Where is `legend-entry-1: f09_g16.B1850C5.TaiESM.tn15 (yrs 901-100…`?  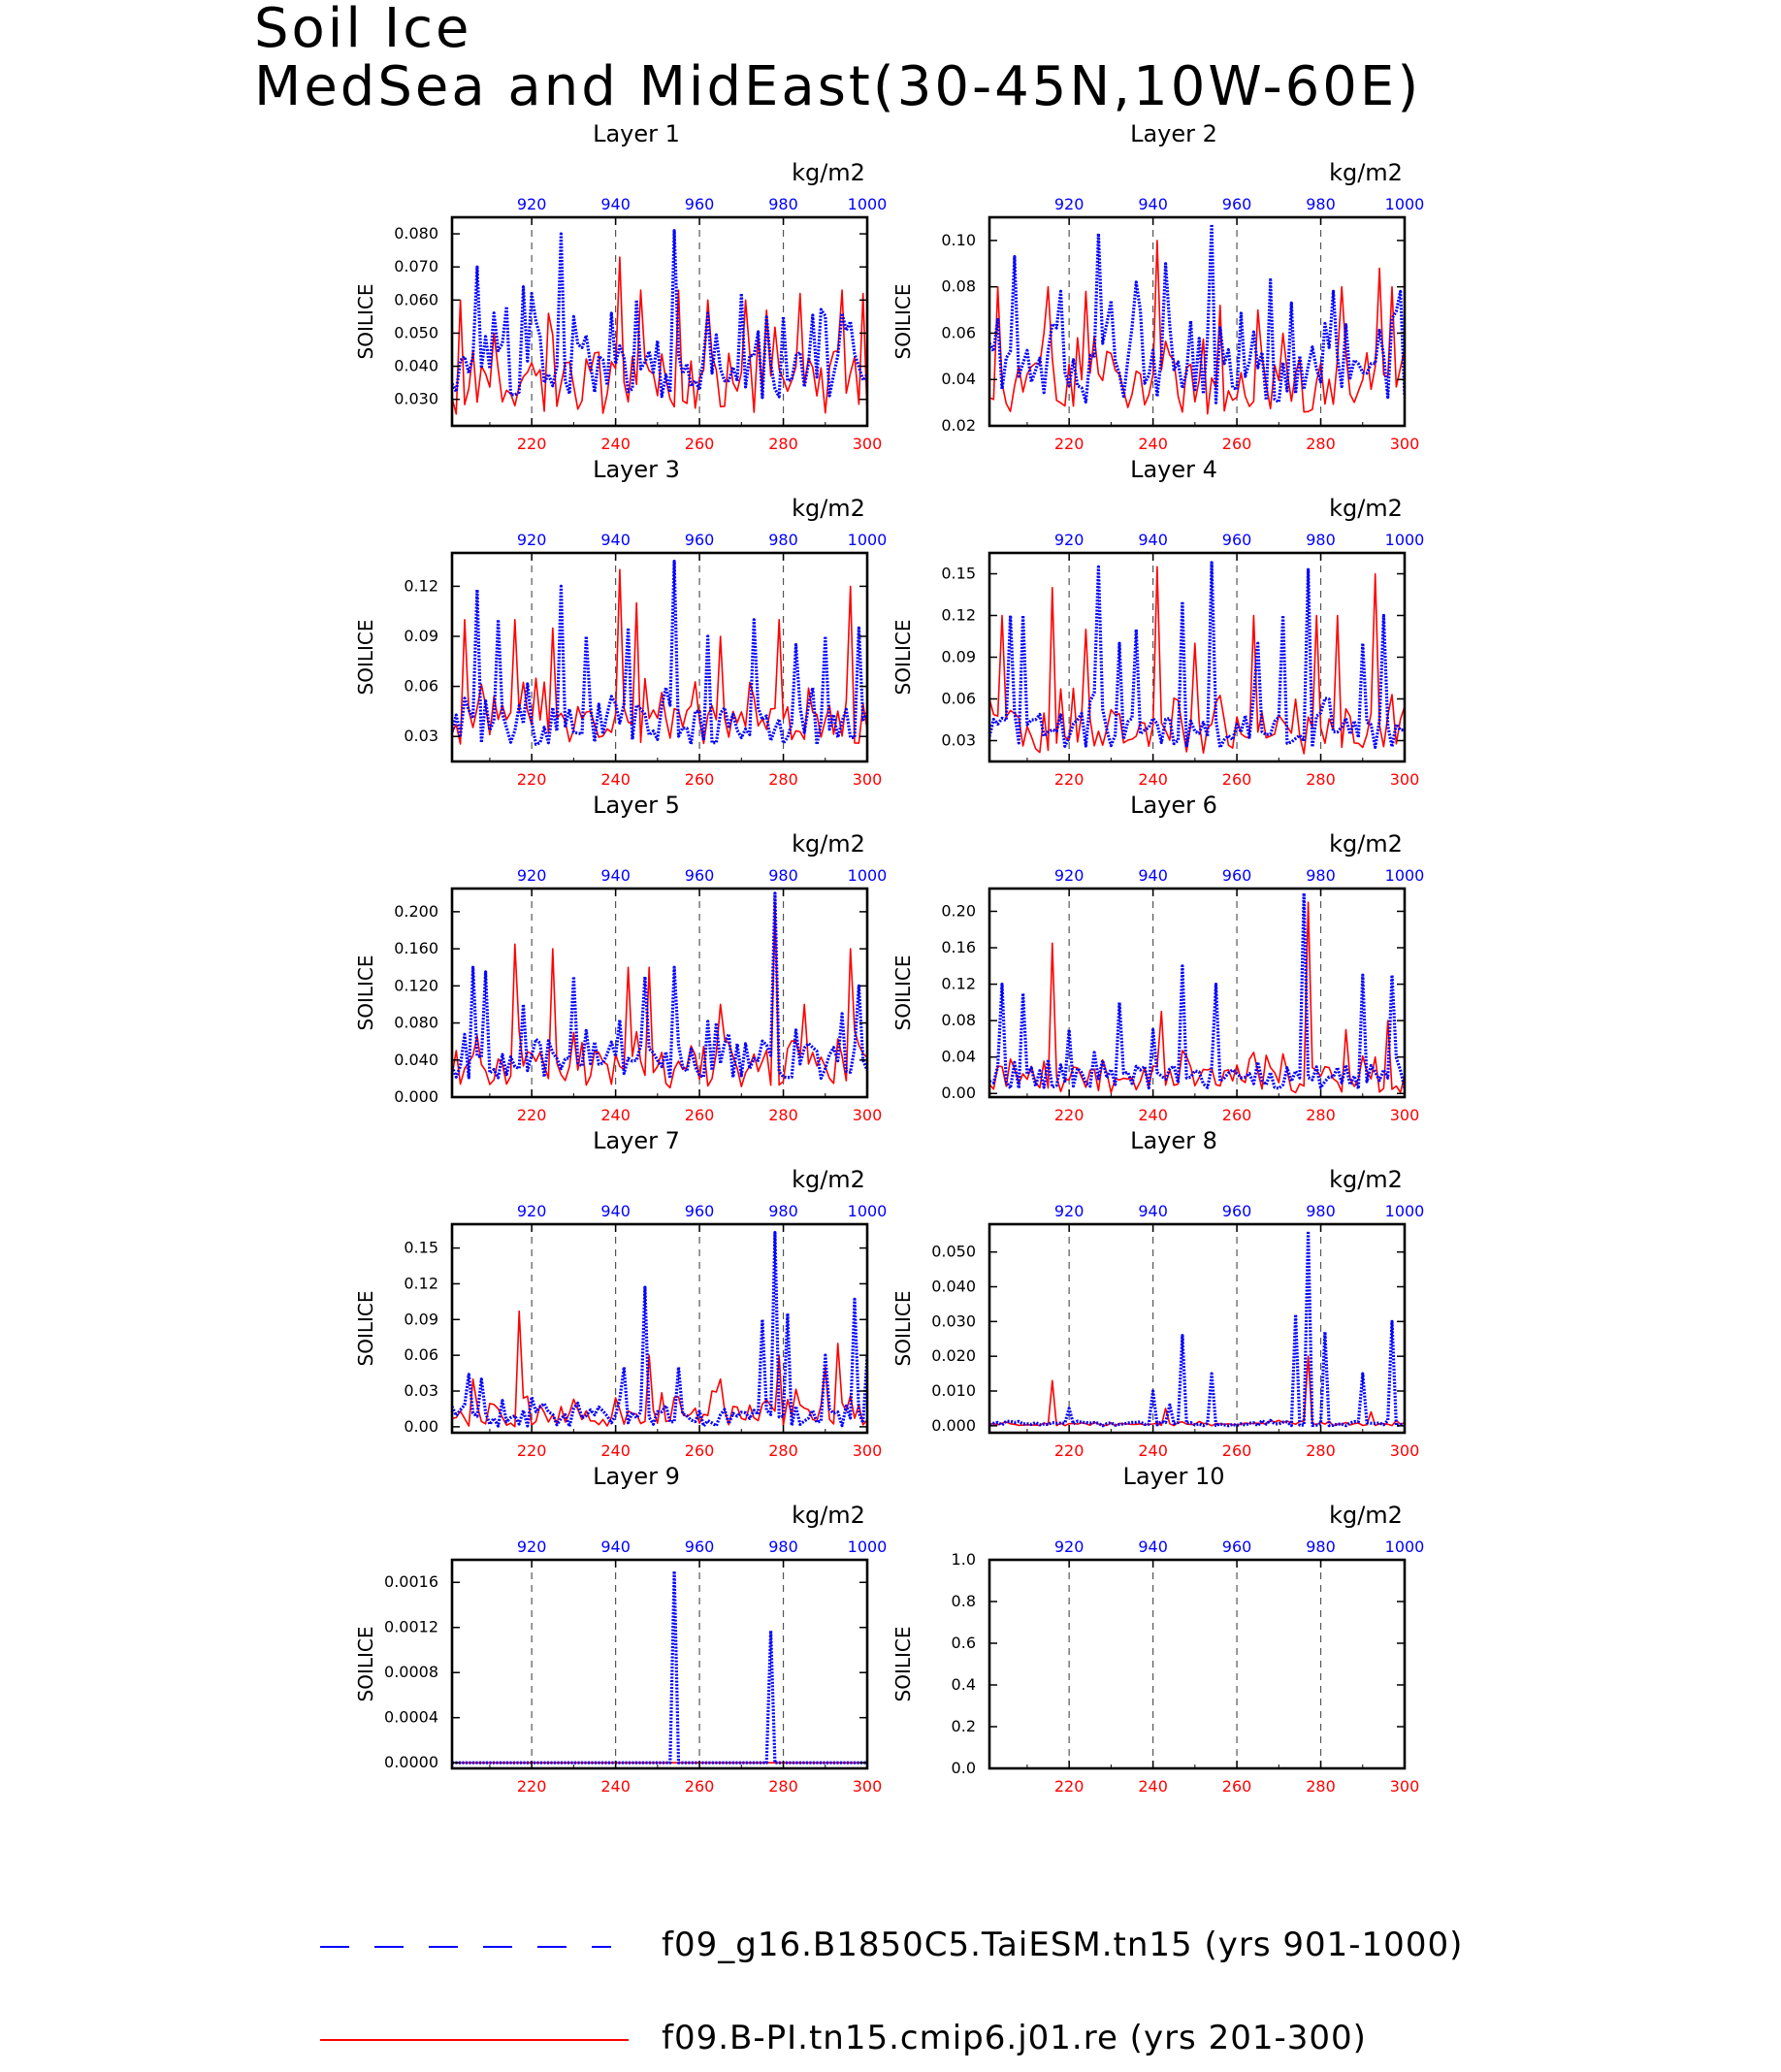
legend-entry-1: f09_g16.B1850C5.TaiESM.tn15 (yrs 901-100… is located at coordinates (891, 1950).